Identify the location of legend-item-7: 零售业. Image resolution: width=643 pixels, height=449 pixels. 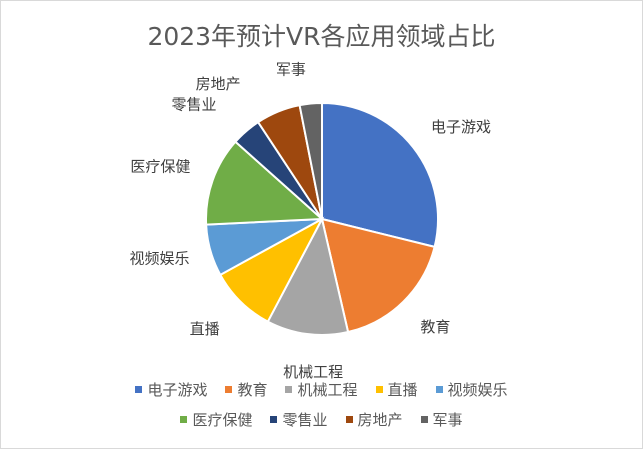
(299, 419).